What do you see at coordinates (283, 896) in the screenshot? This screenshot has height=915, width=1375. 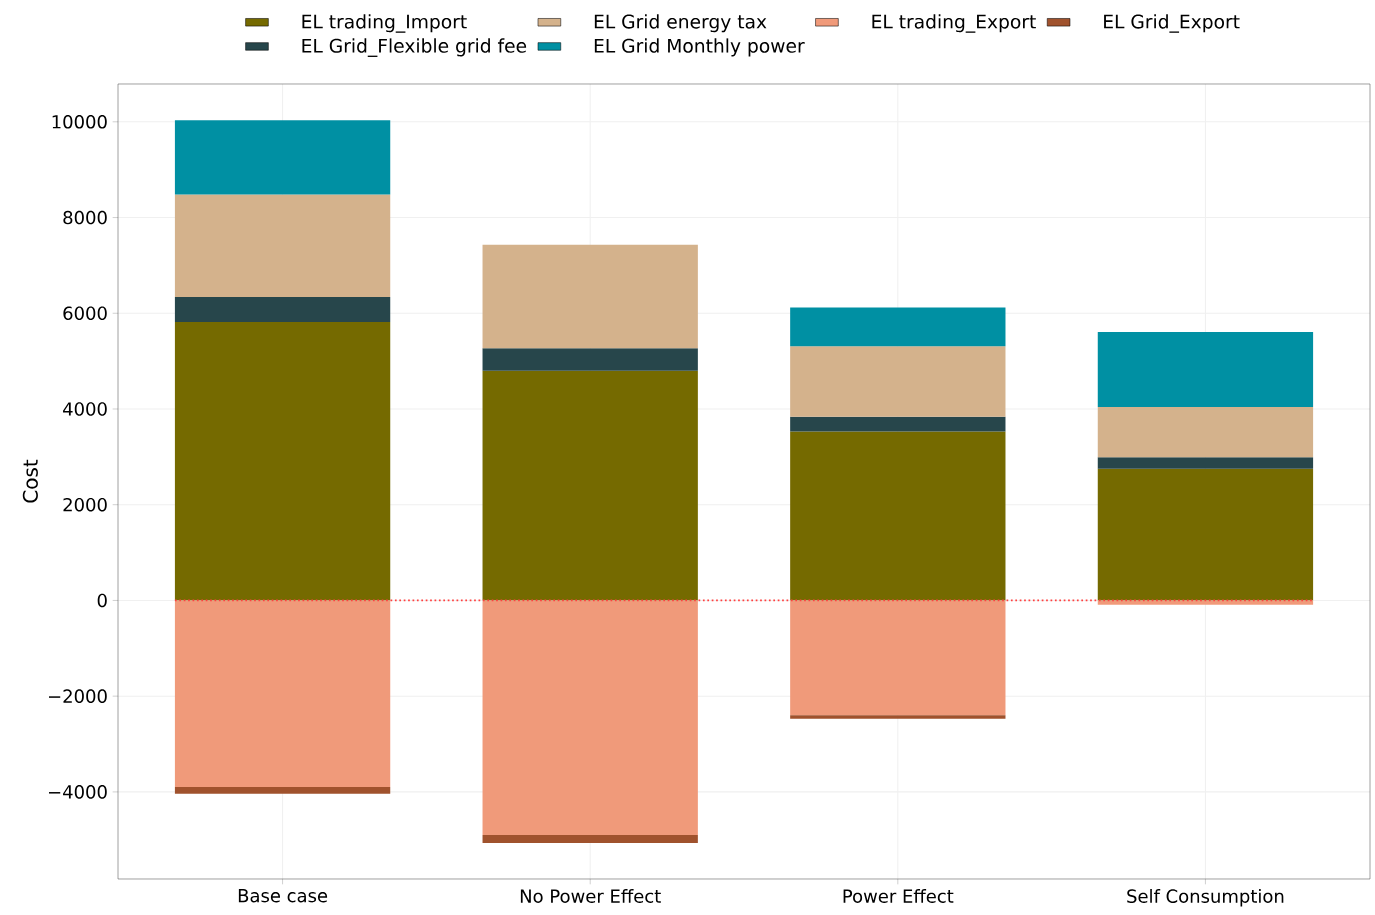 I see `x-tick-label: Base case` at bounding box center [283, 896].